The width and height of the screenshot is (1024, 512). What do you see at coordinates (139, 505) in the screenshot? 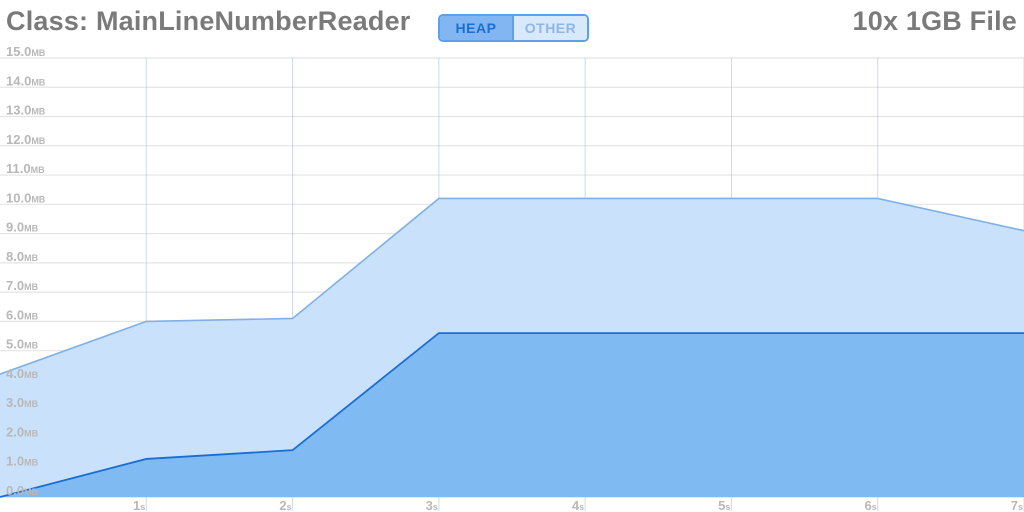
I see `x-tick-label: 1s` at bounding box center [139, 505].